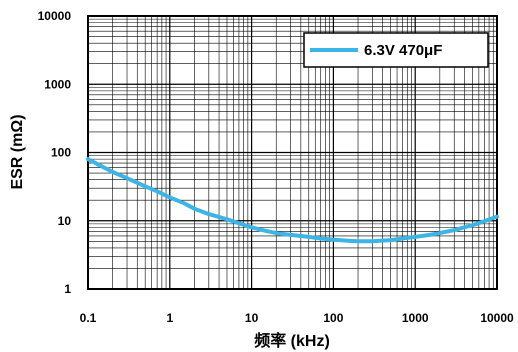 This screenshot has width=518, height=352. Describe the element at coordinates (415, 318) in the screenshot. I see `x-tick-label: 1000` at that location.